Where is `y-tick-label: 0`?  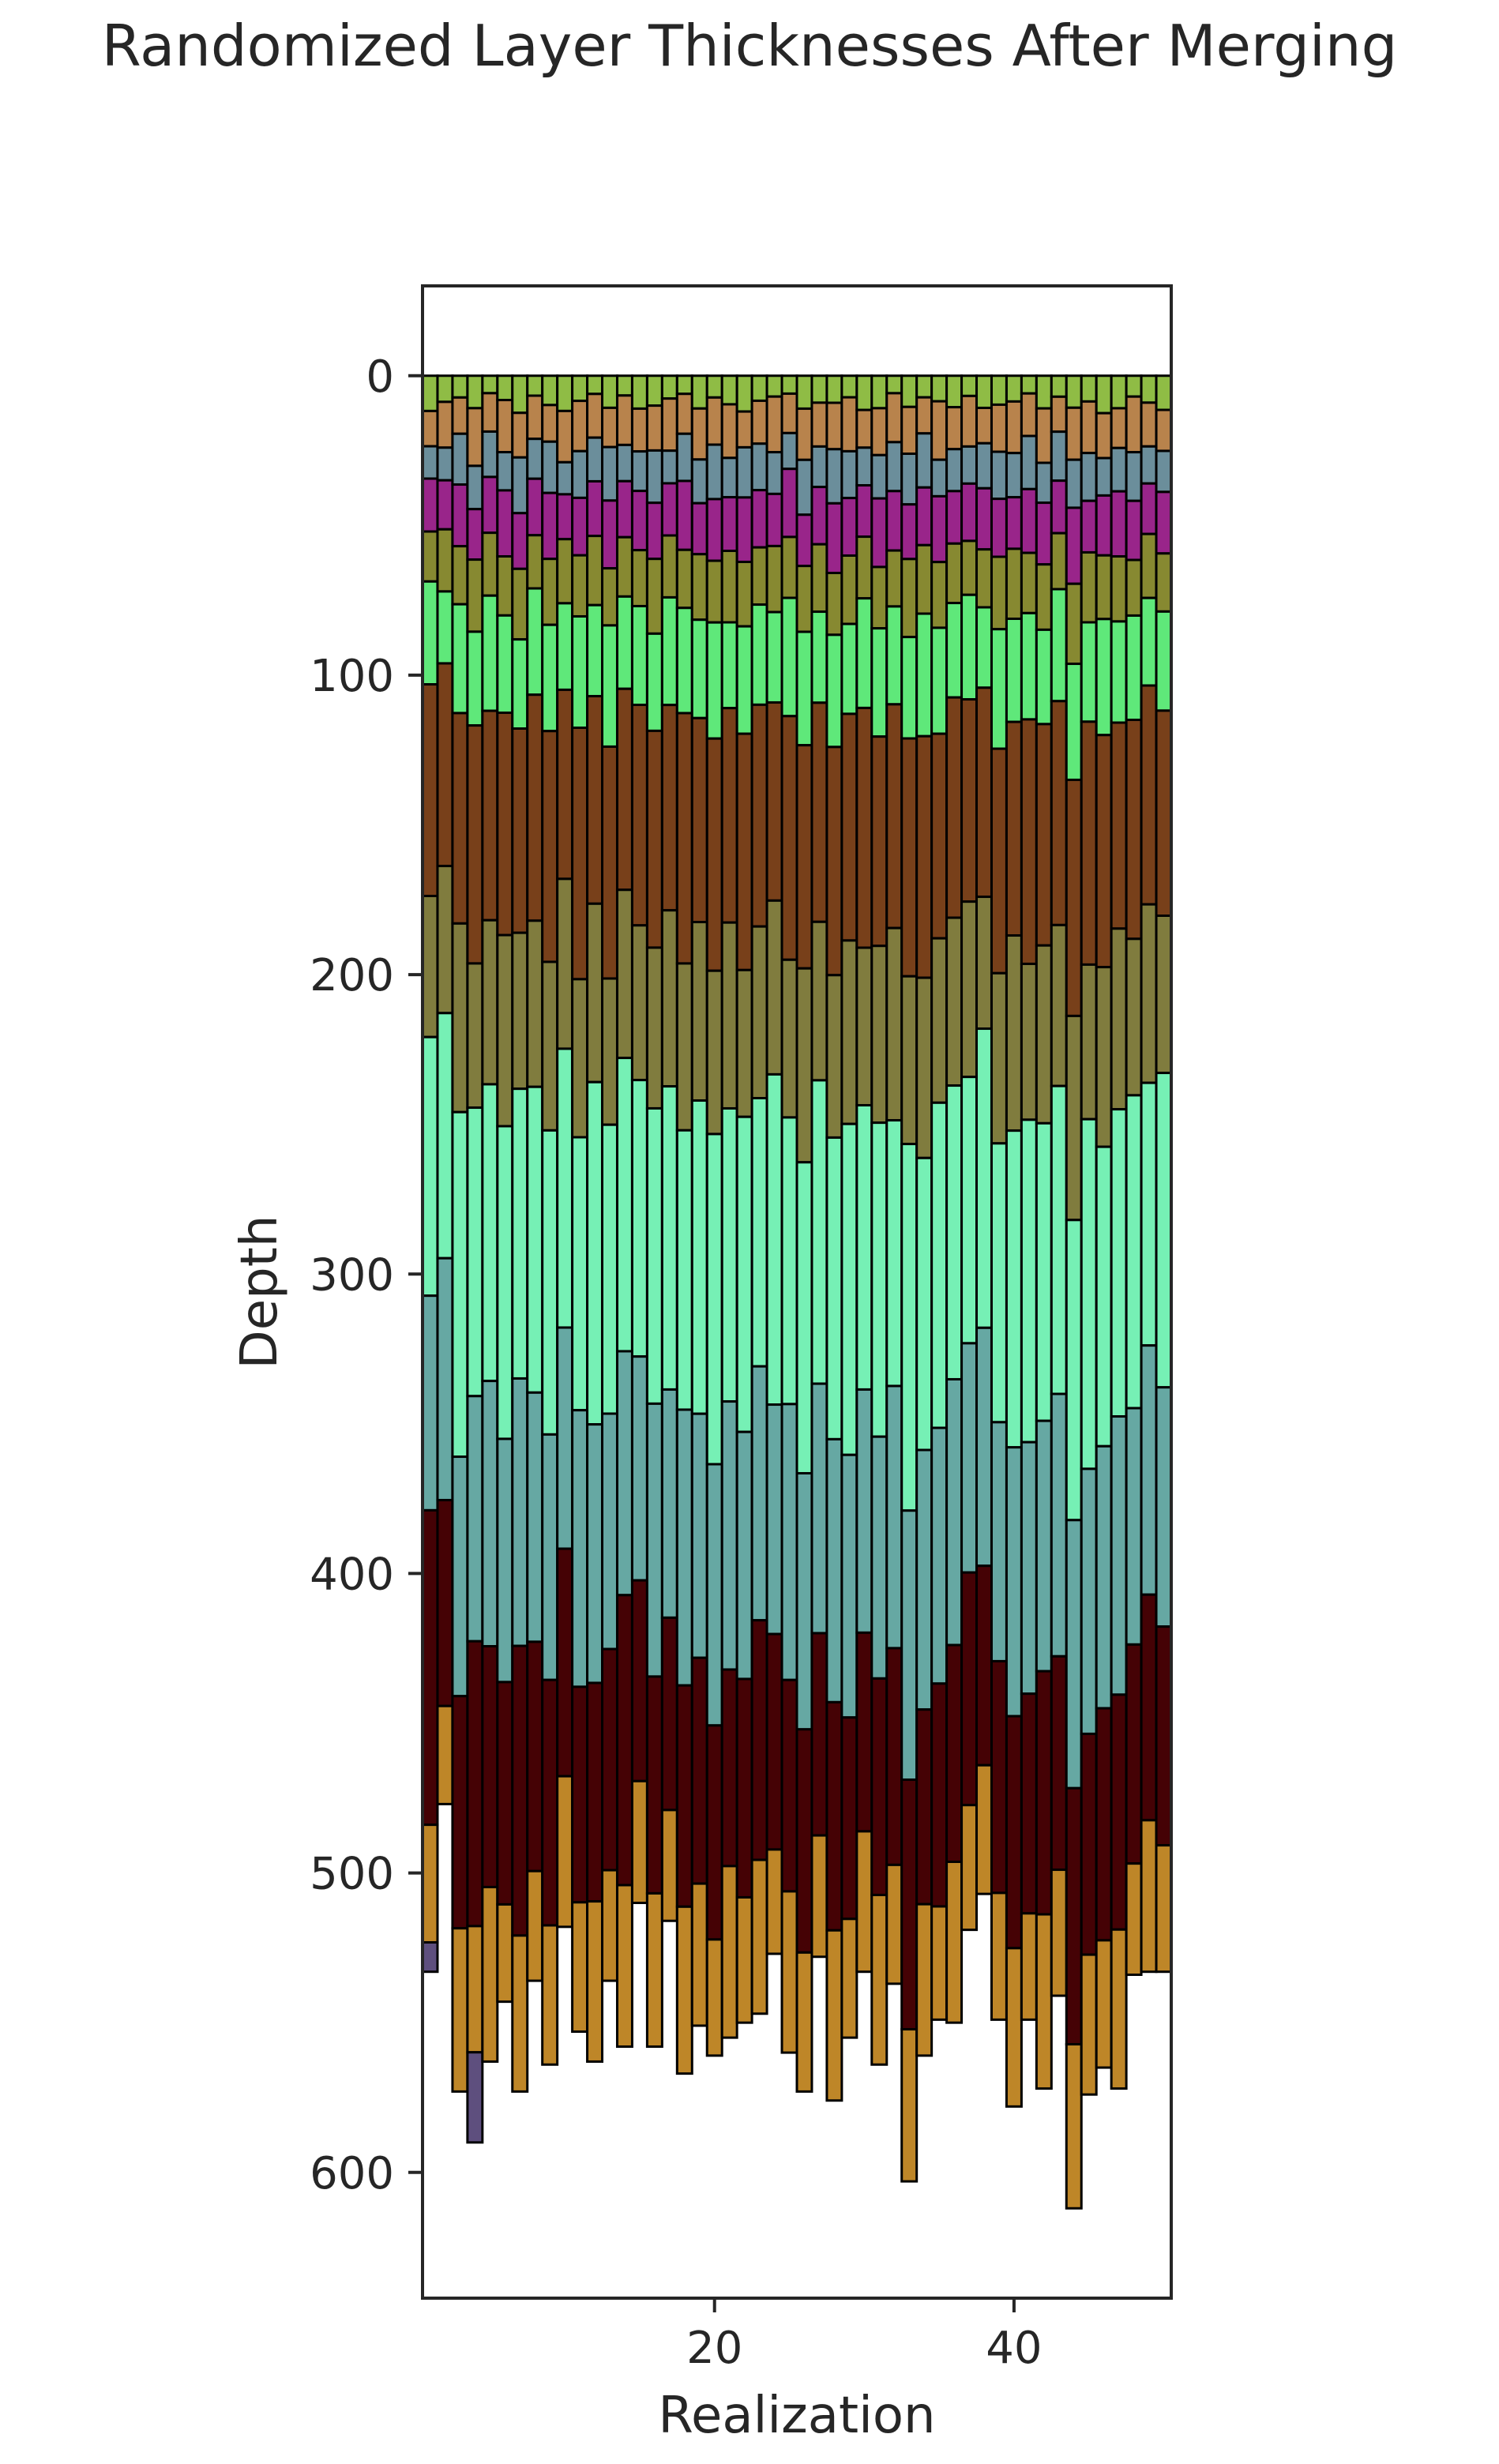
y-tick-label: 0 is located at coordinates (380, 377).